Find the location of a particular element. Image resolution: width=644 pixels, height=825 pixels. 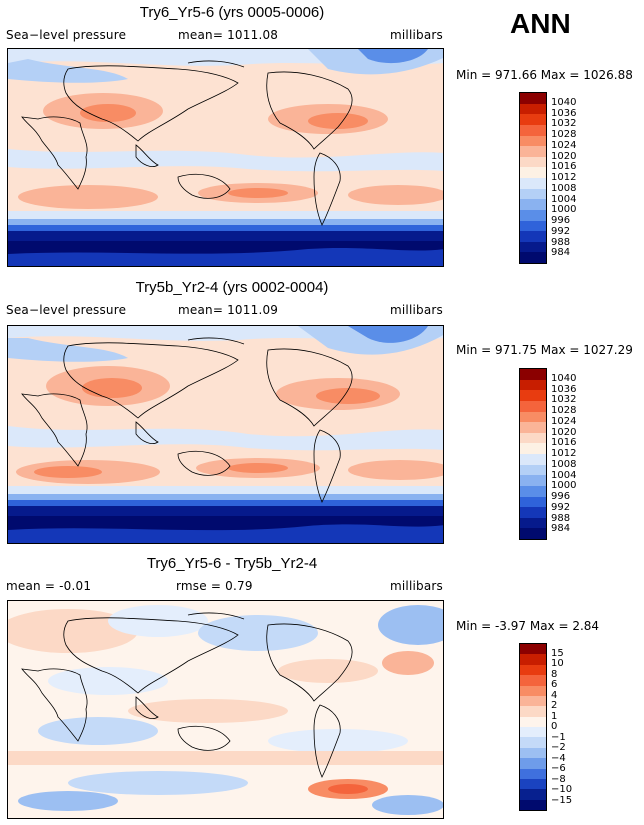

panel2-units: millibars is located at coordinates (416, 310).